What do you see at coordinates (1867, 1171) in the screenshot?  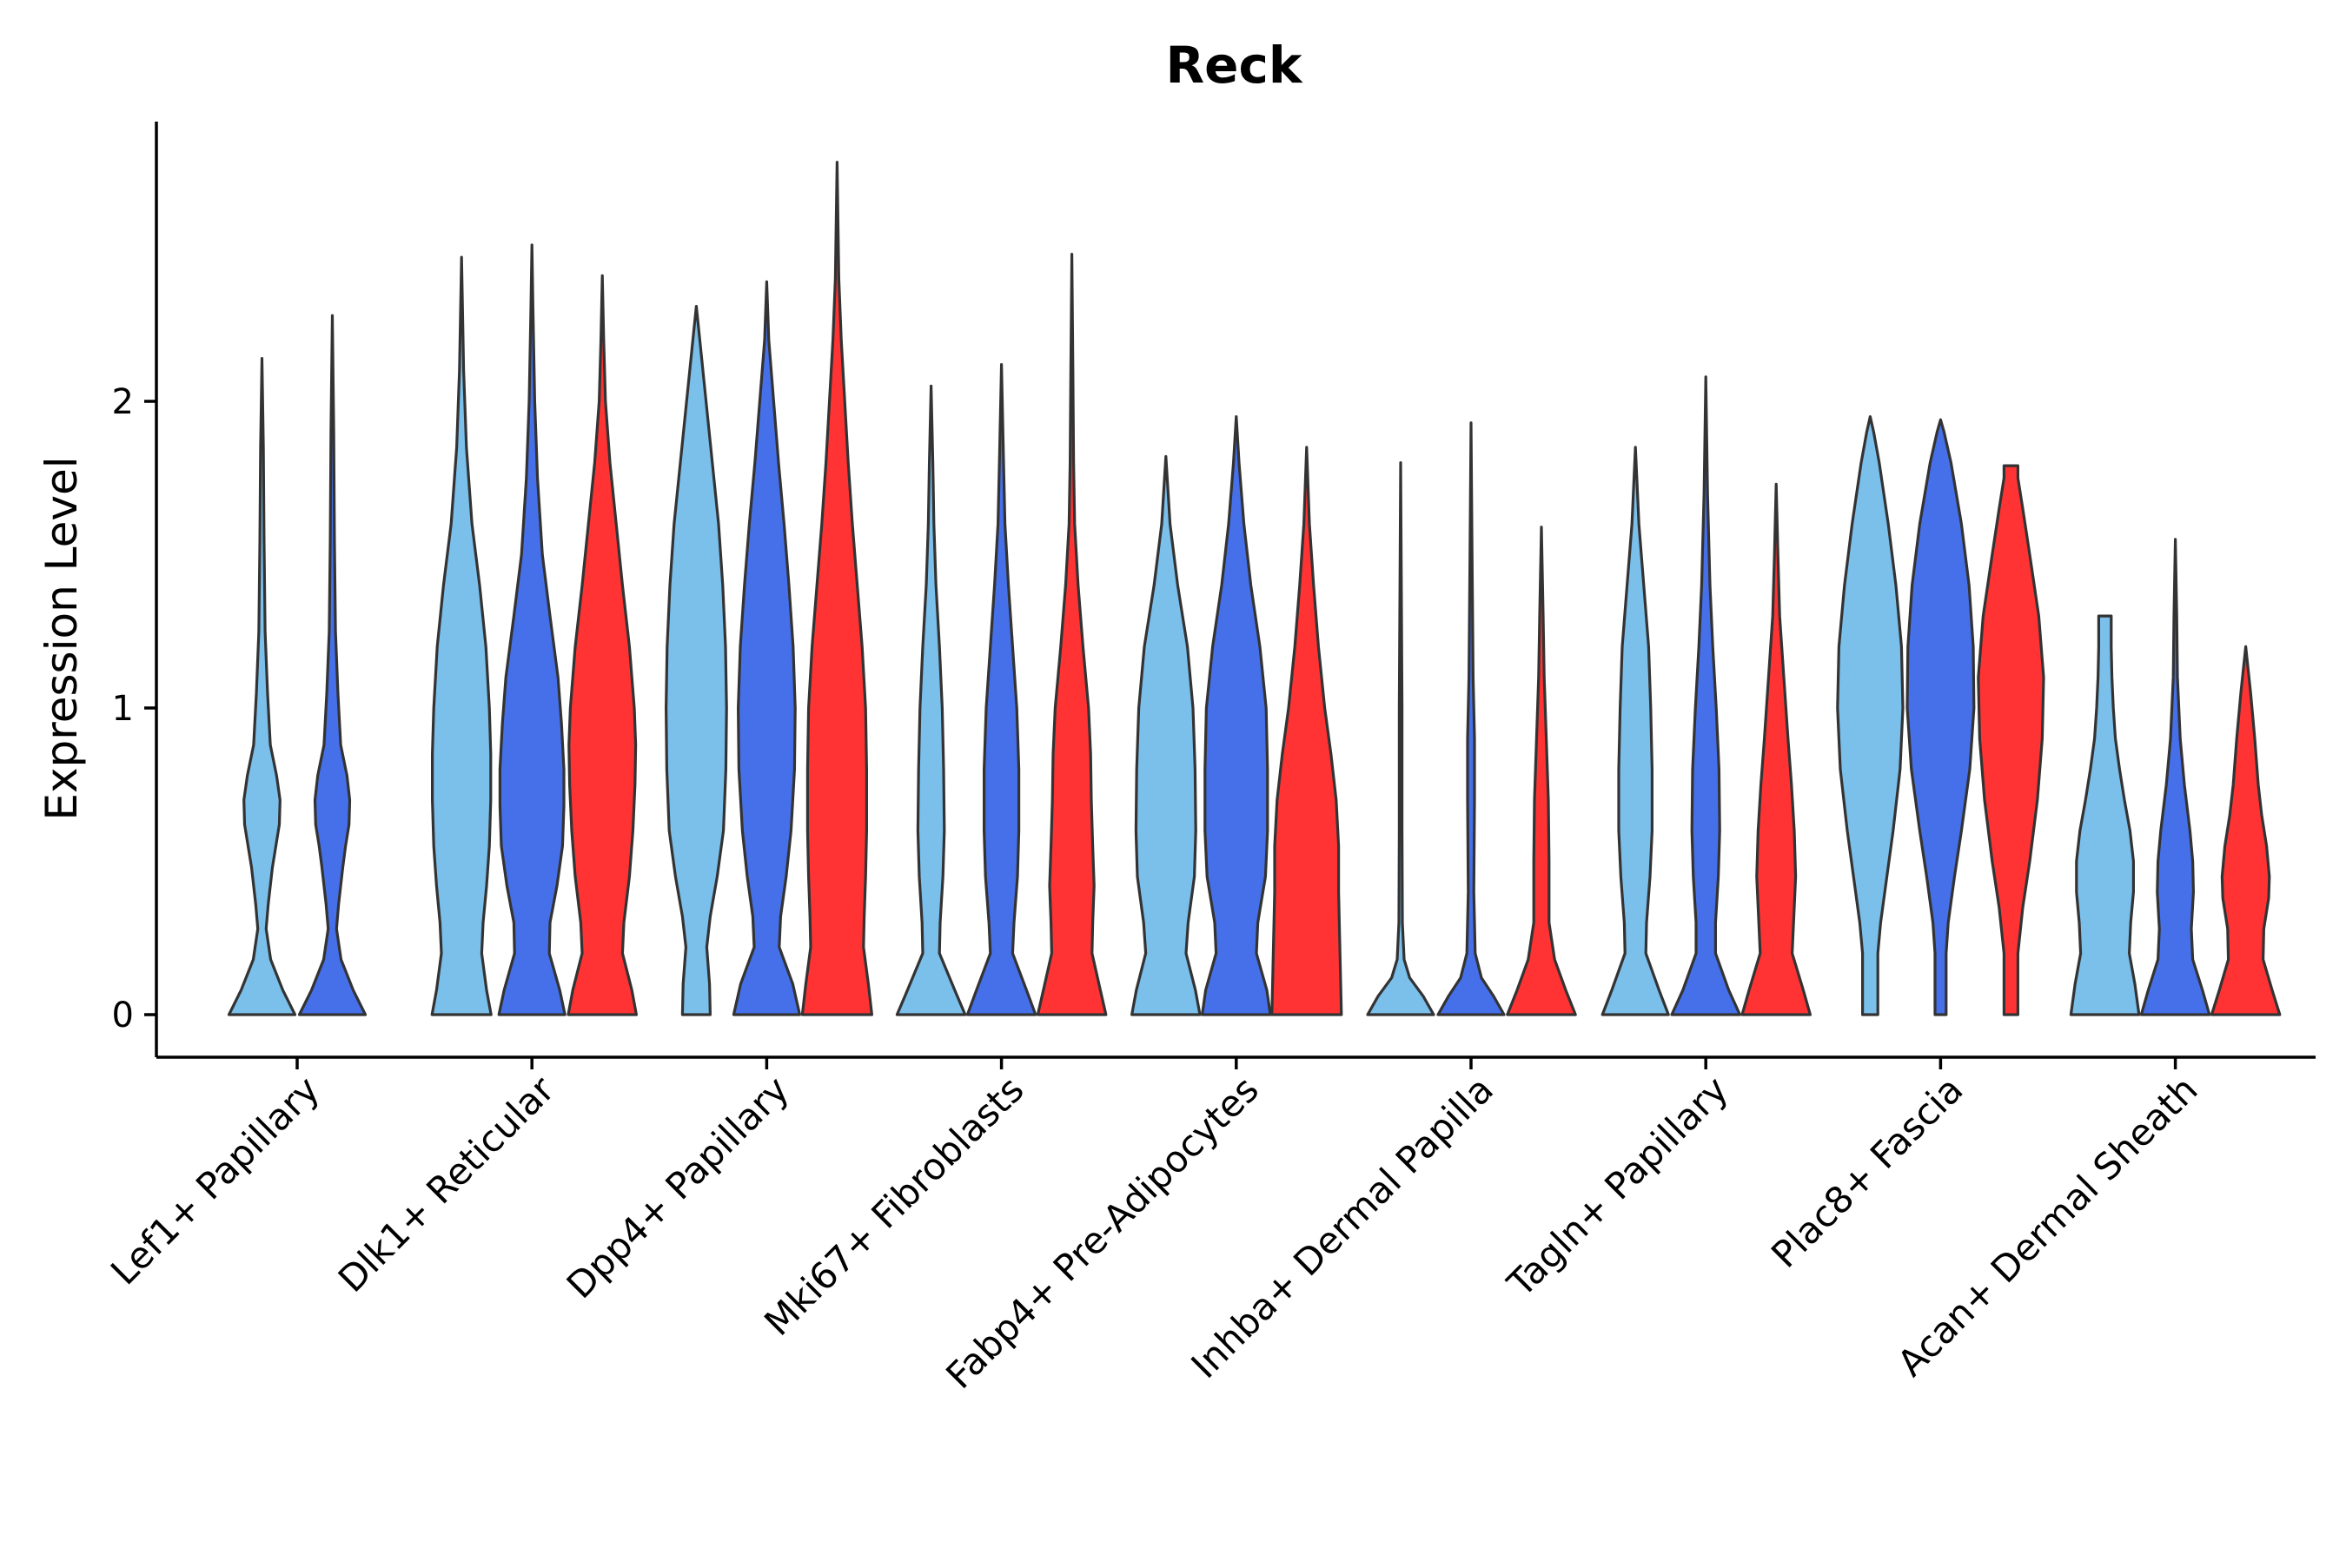 I see `x-tick-label: Plac8+ Fascia` at bounding box center [1867, 1171].